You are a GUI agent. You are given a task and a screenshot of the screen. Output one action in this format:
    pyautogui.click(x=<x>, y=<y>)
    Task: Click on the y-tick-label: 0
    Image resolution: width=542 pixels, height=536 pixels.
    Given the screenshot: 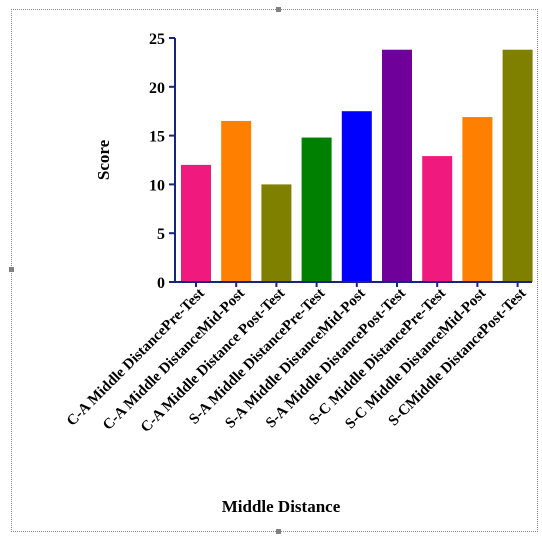 What is the action you would take?
    pyautogui.click(x=161, y=283)
    